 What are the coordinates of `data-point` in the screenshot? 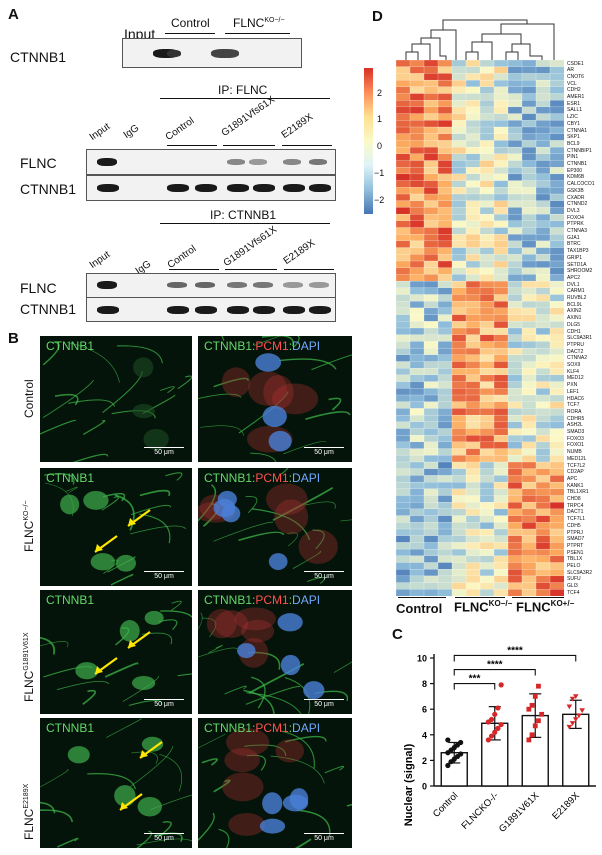 It's located at (498, 728).